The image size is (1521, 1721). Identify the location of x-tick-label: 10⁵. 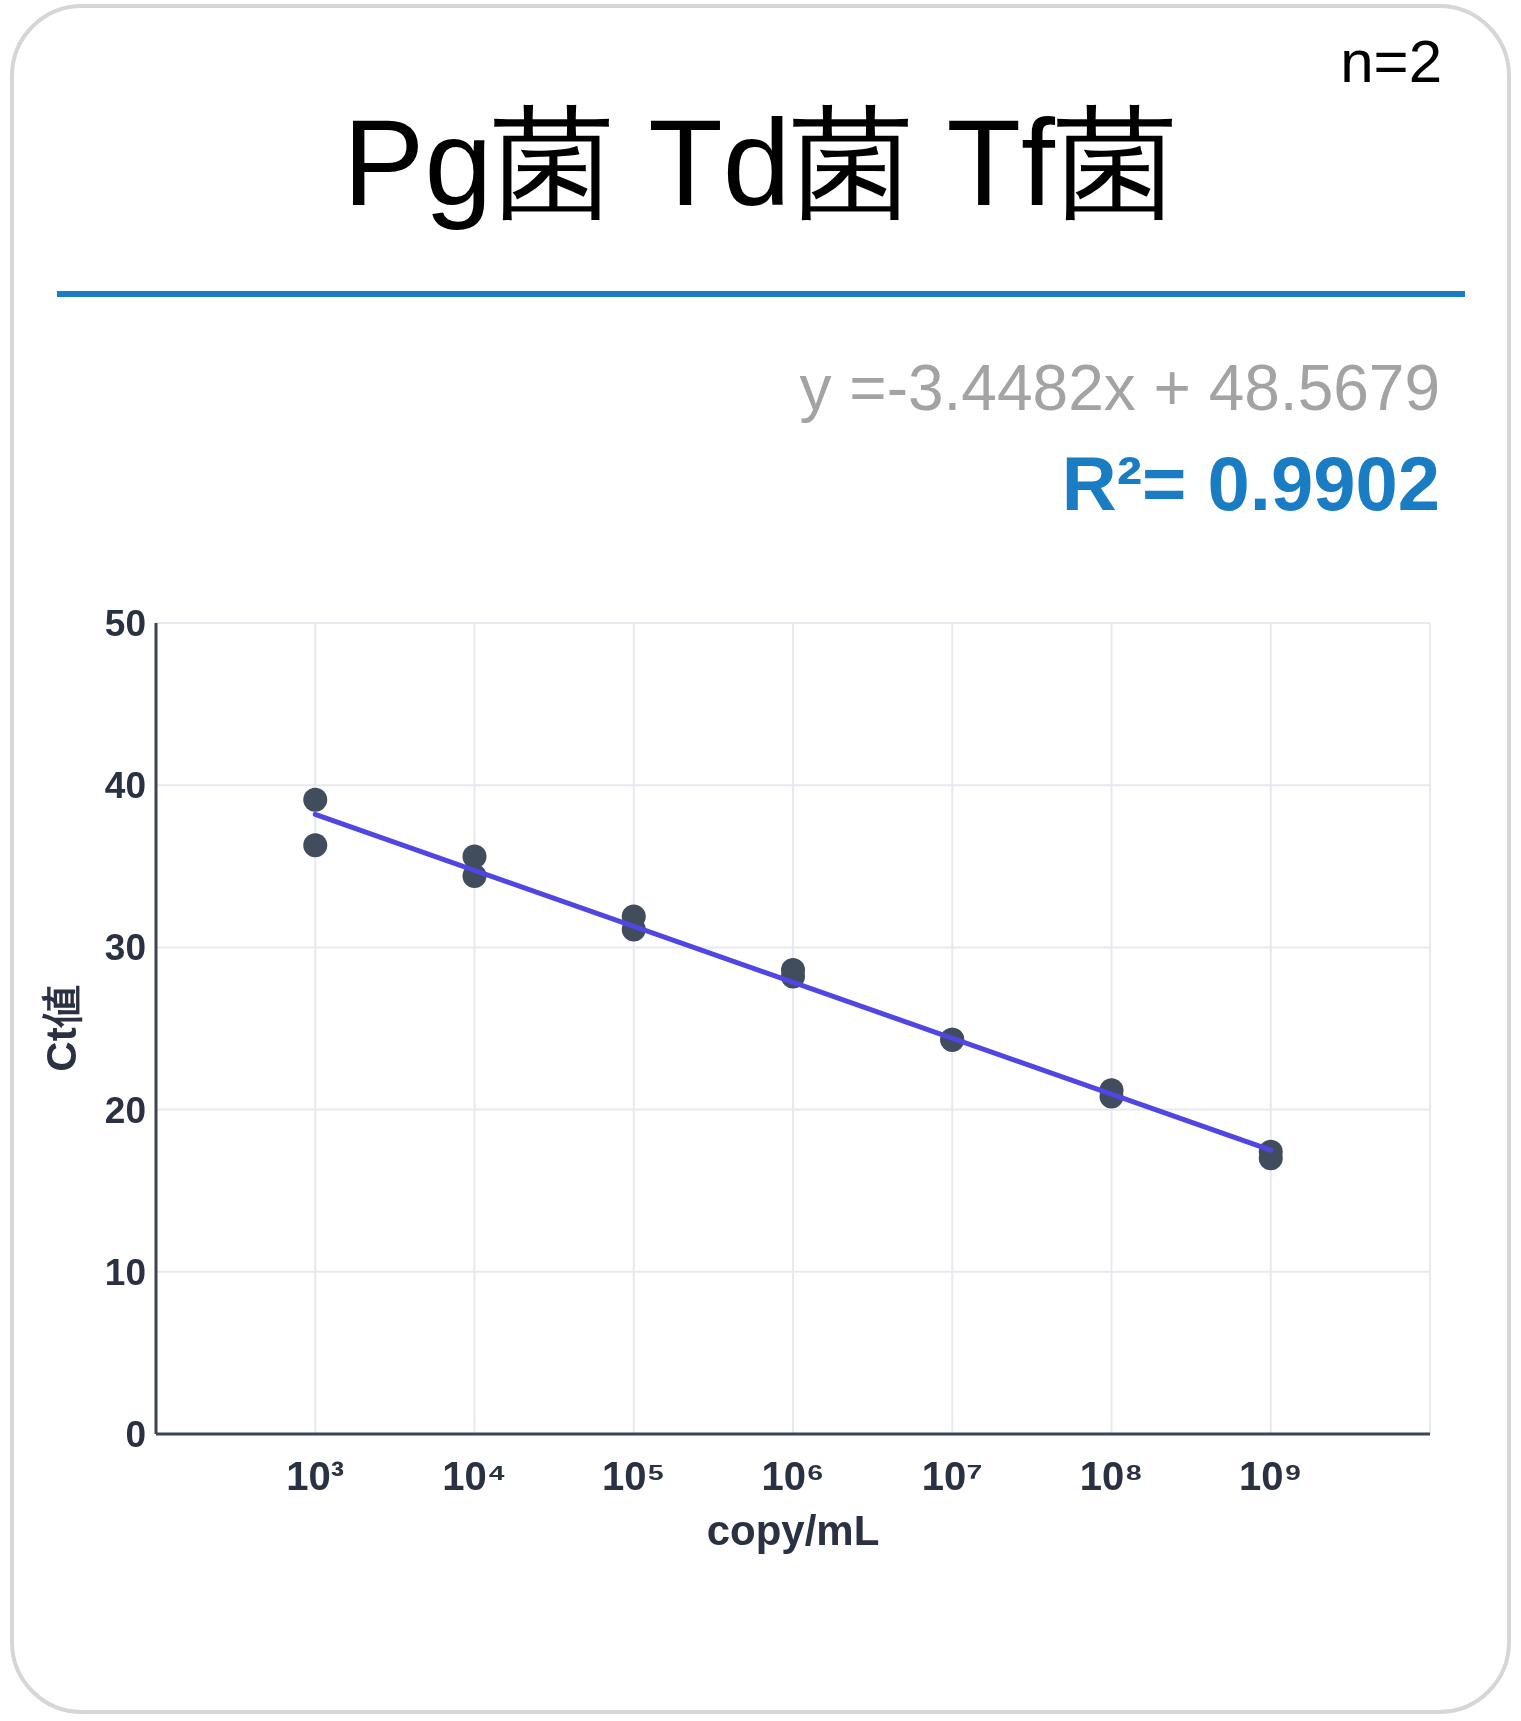
(634, 1476).